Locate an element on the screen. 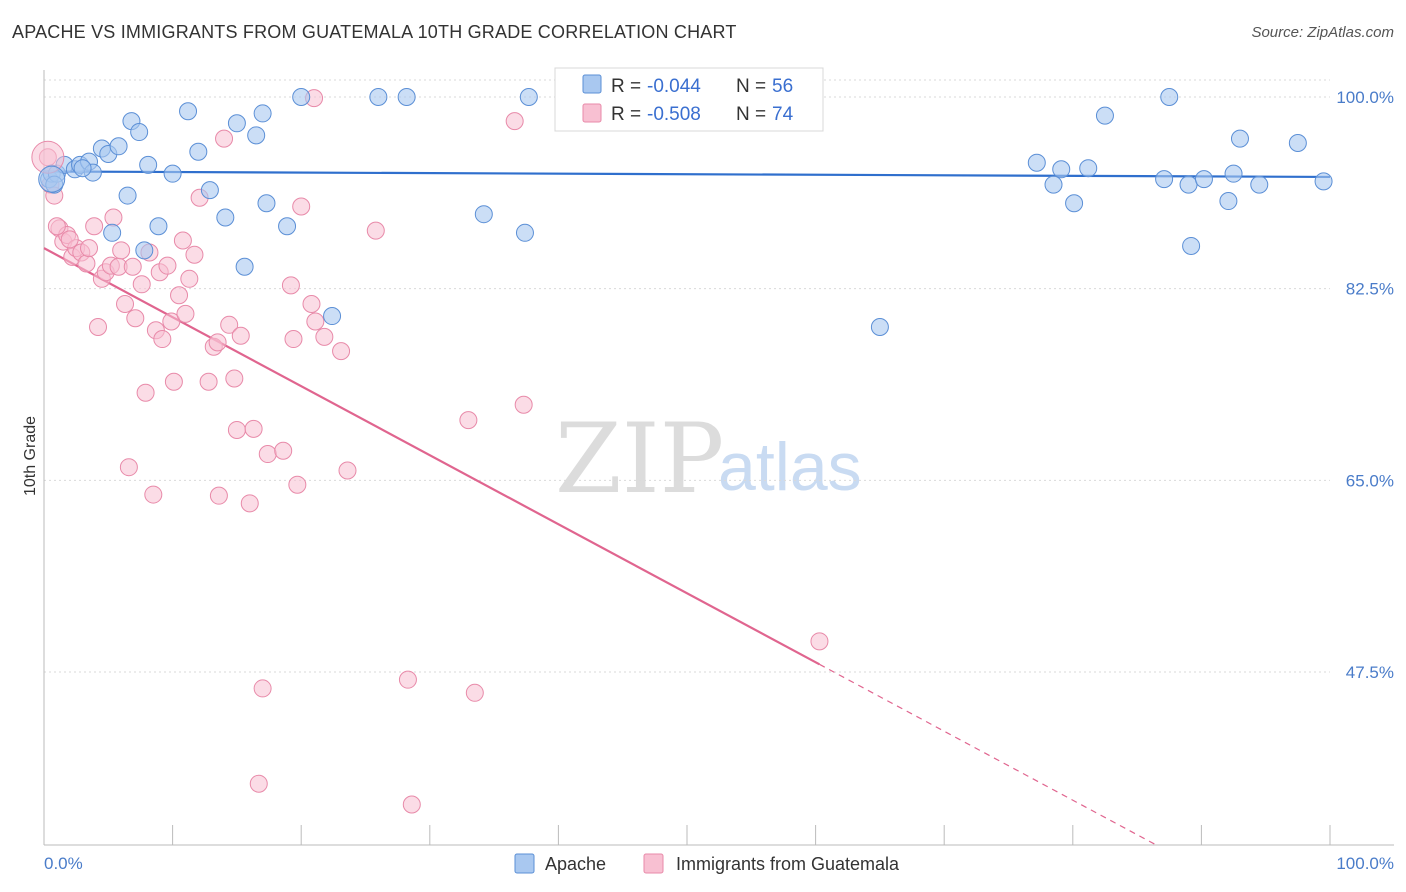 Image resolution: width=1406 pixels, height=892 pixels. legend-n-label-guatemala: N = is located at coordinates (751, 114).